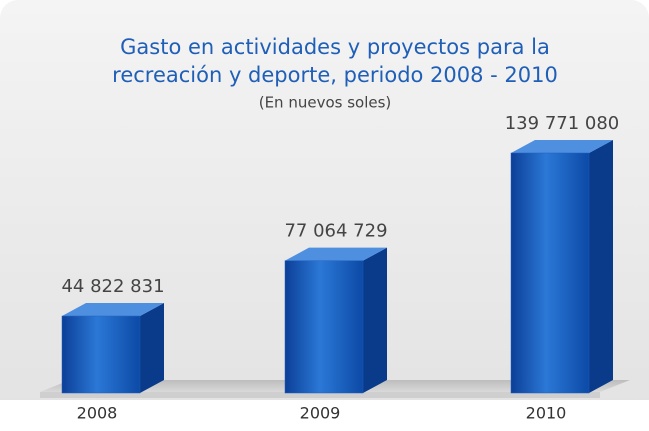  I want to click on value-label: 44 822 831, so click(112, 286).